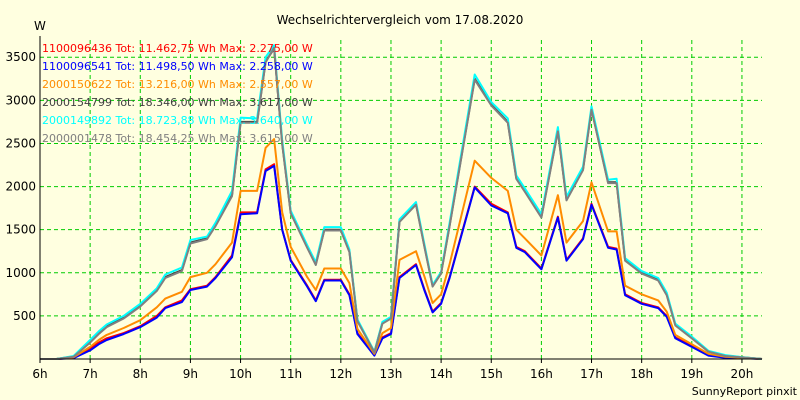 Image resolution: width=800 pixels, height=400 pixels. What do you see at coordinates (641, 374) in the screenshot?
I see `x-tick-label: 18h` at bounding box center [641, 374].